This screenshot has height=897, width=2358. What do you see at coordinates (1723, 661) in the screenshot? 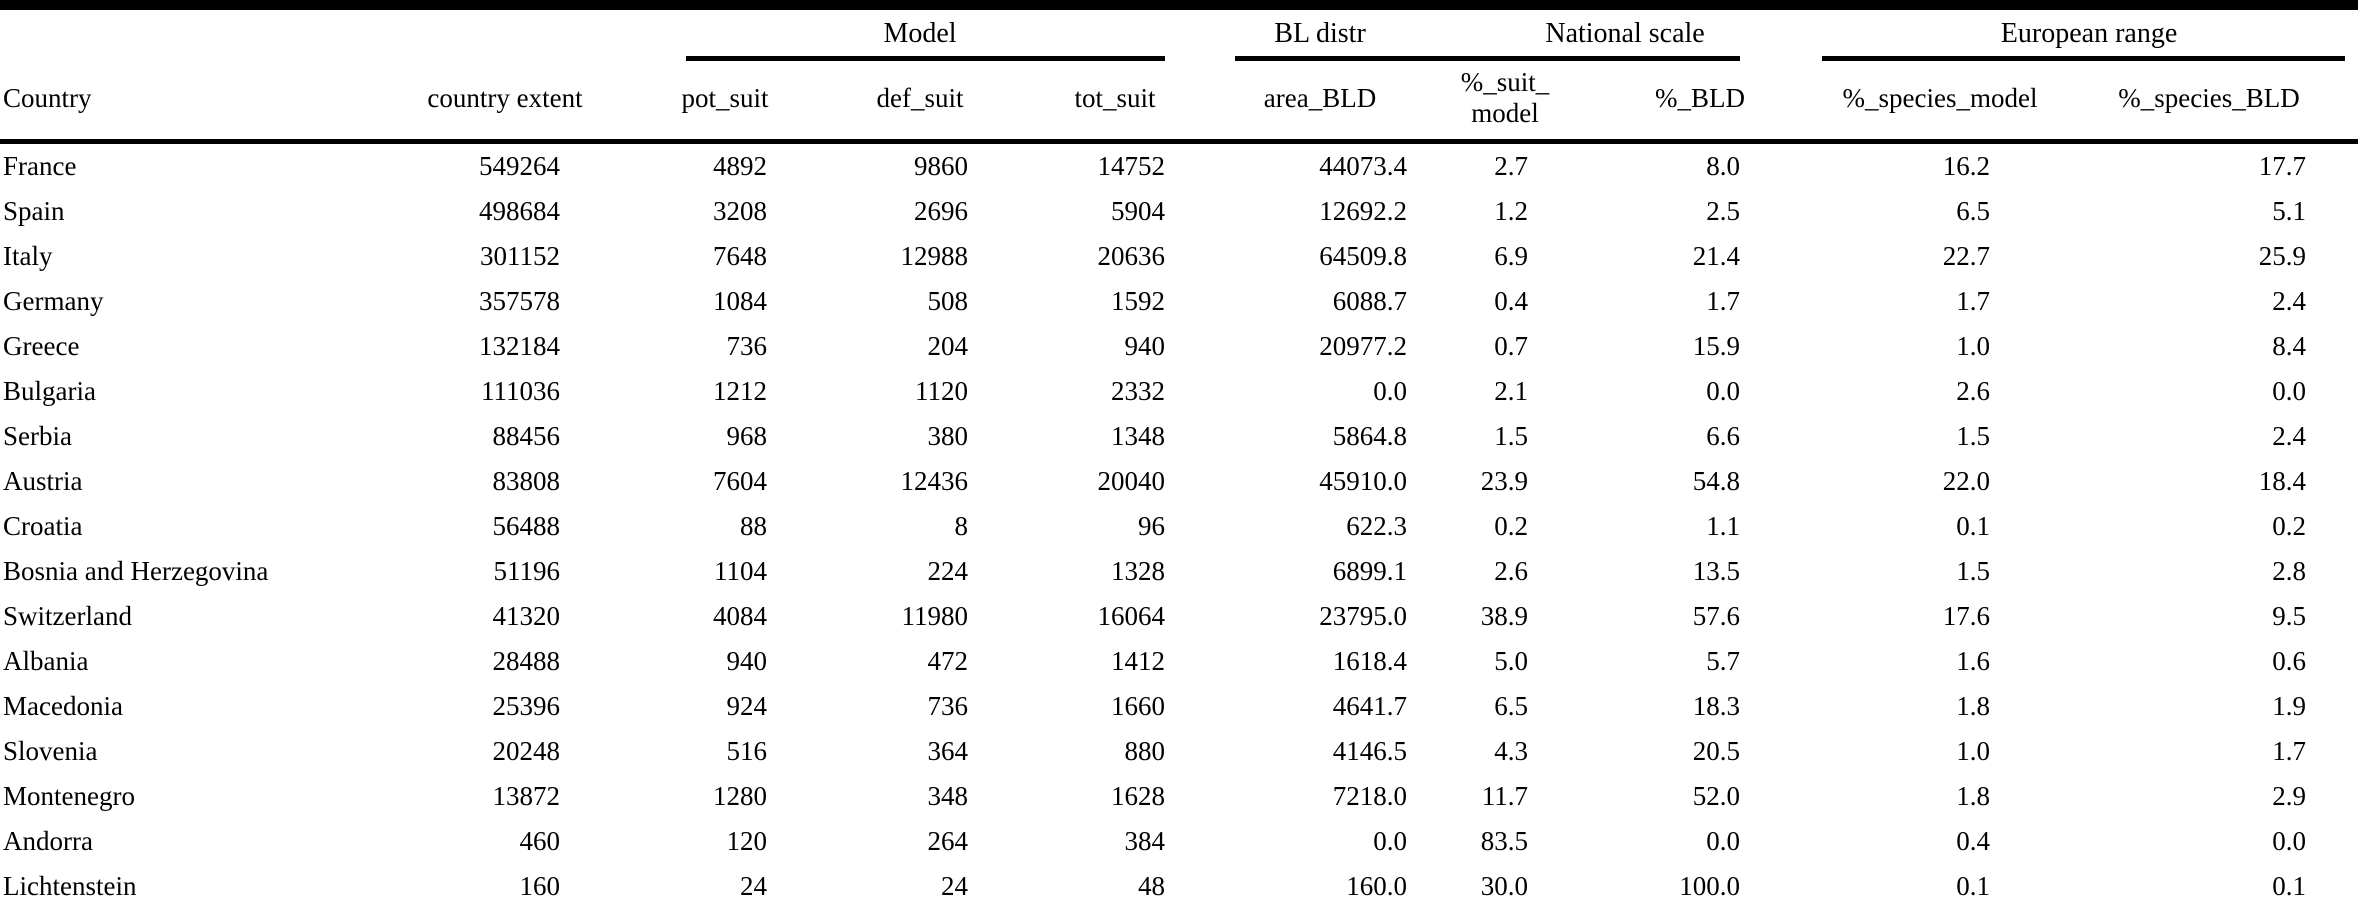
I see `value-cell: 5.7` at bounding box center [1723, 661].